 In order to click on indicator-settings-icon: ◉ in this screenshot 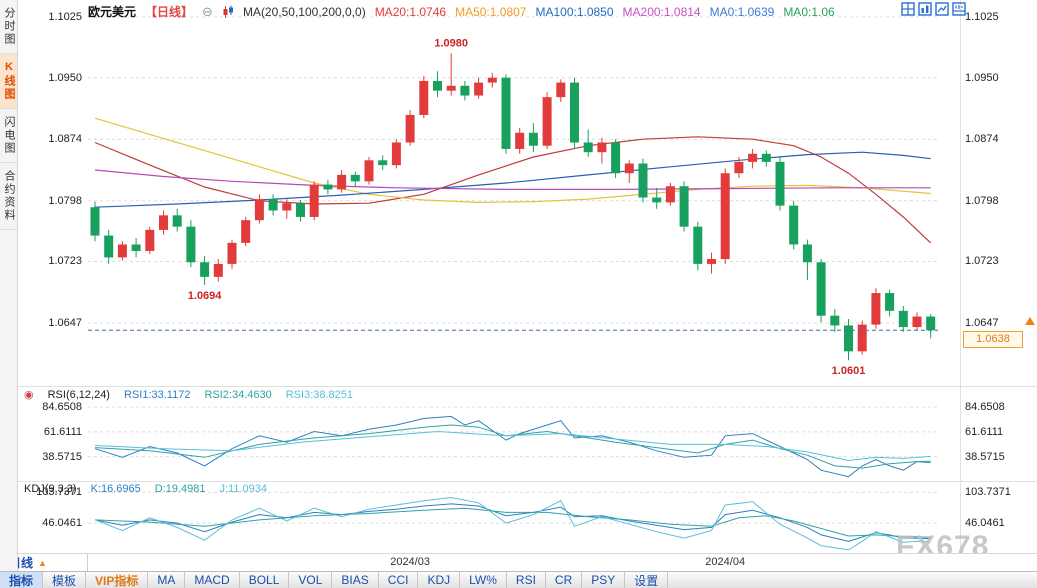, I will do `click(29, 395)`.